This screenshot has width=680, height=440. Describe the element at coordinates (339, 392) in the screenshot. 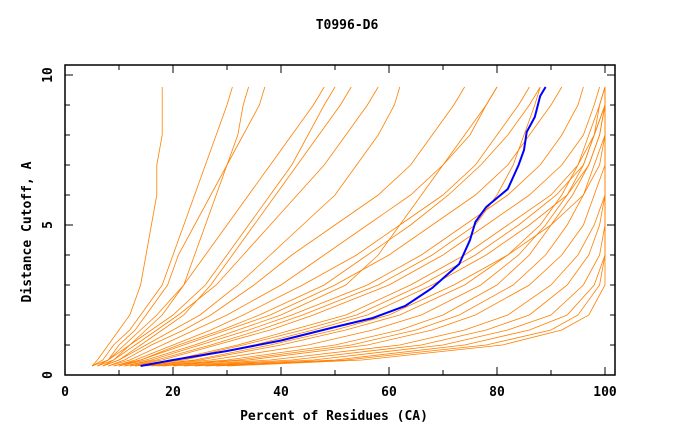

I see `x-tick-labels: 0 20 40 60 80 100` at that location.